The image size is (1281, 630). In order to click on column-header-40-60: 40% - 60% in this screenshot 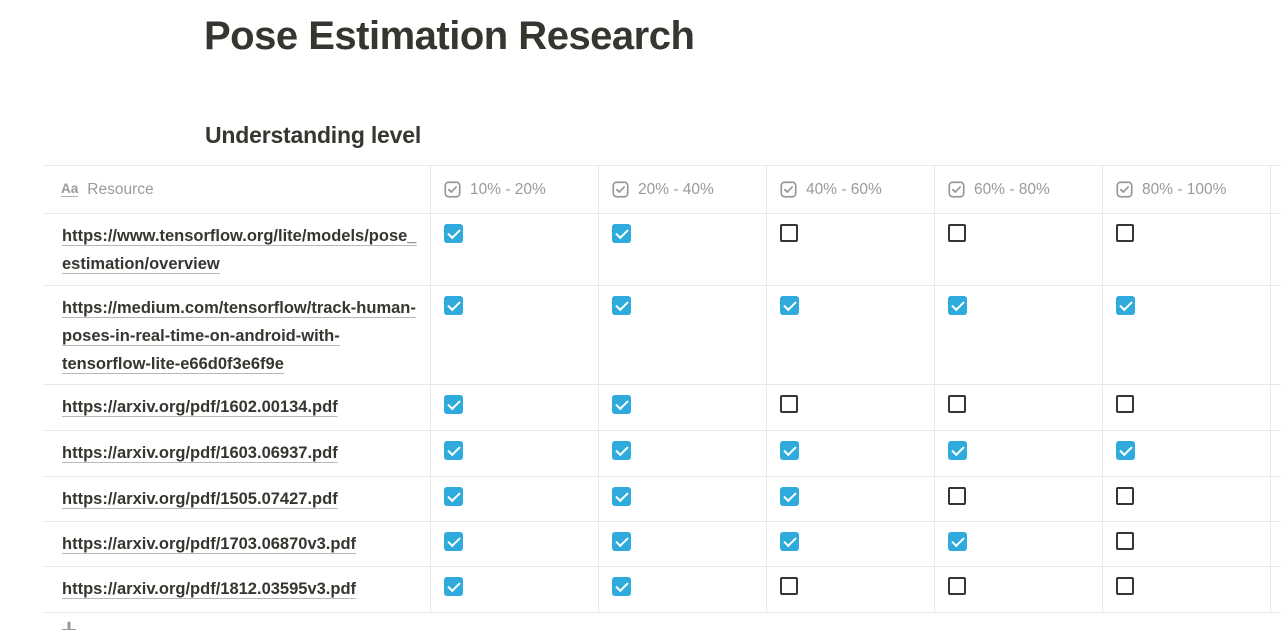, I will do `click(850, 189)`.